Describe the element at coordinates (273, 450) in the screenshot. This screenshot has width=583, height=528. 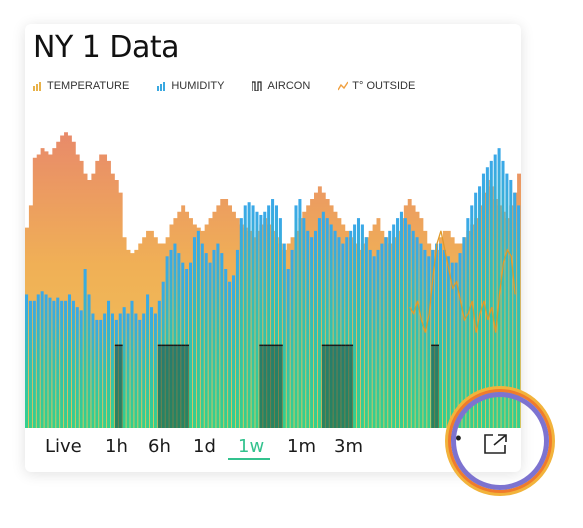
I see `time-range-tabs: Live 1h 6h 1d 1w 1m 3m` at that location.